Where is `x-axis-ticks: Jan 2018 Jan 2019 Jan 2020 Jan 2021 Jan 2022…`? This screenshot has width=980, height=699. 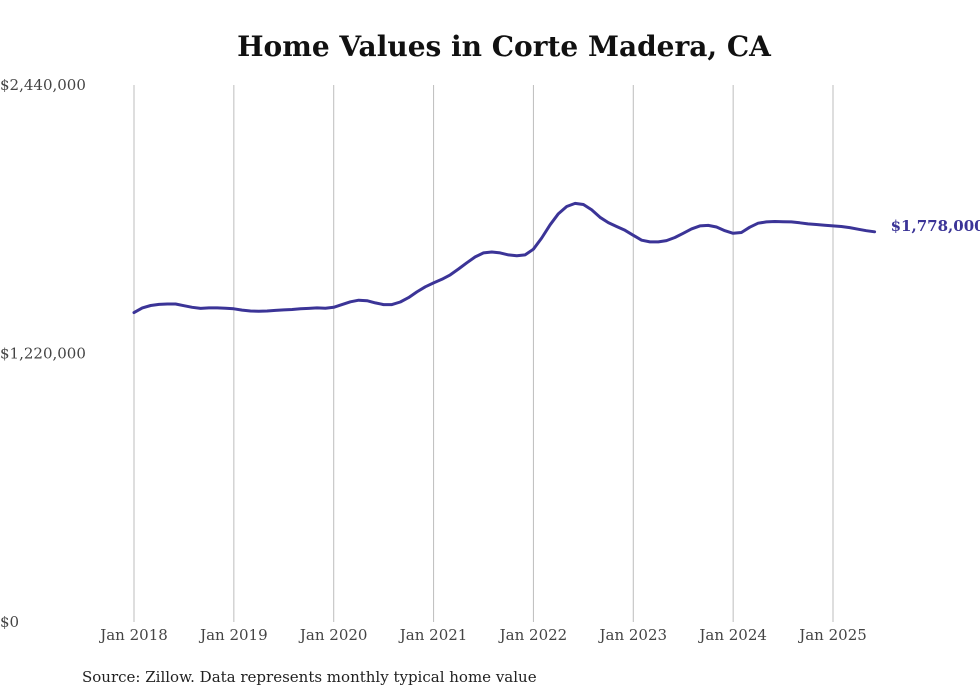 x-axis-ticks: Jan 2018 Jan 2019 Jan 2020 Jan 2021 Jan 2022… is located at coordinates (482, 635).